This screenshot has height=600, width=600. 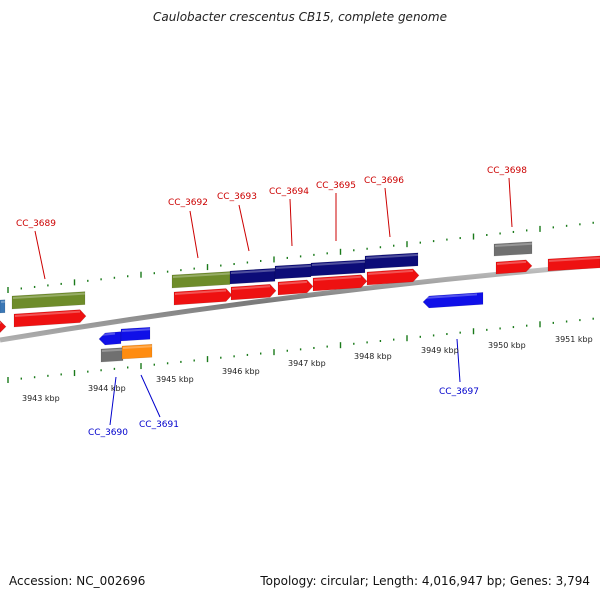 What do you see at coordinates (50, 318) in the screenshot?
I see `gene-cc3689` at bounding box center [50, 318].